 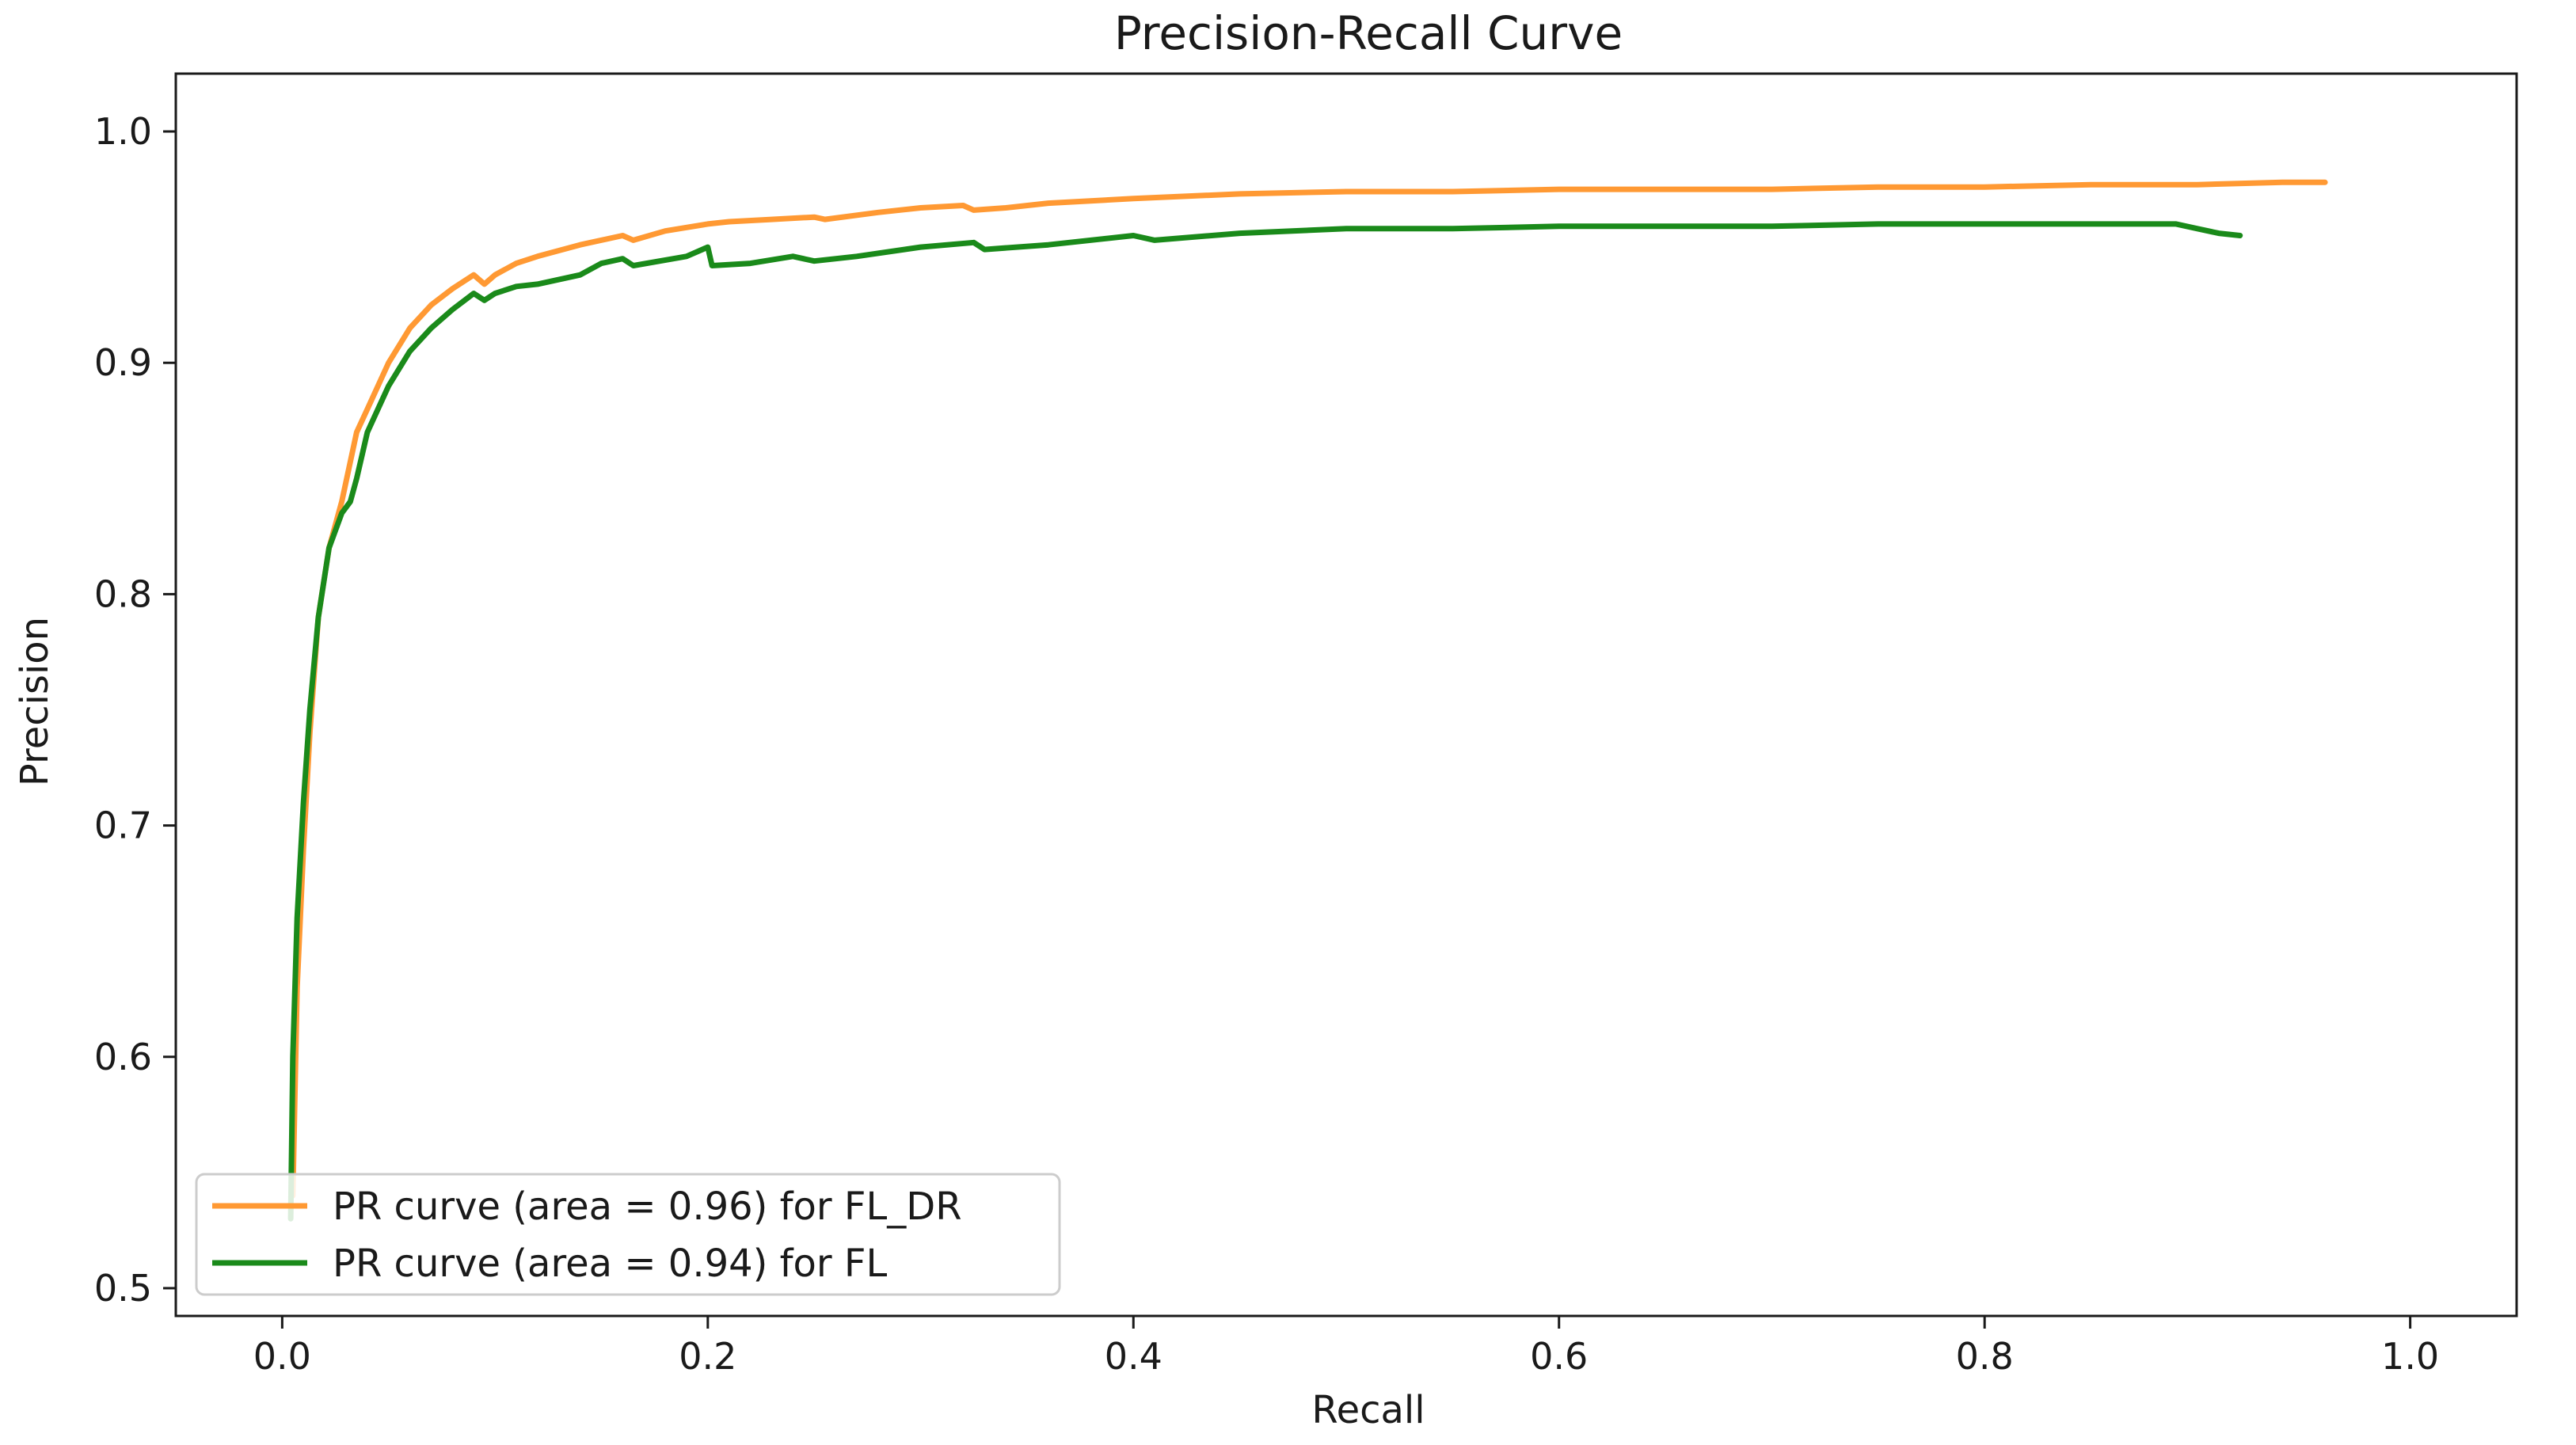 What do you see at coordinates (123, 1288) in the screenshot?
I see `y-tick-label: 0.5` at bounding box center [123, 1288].